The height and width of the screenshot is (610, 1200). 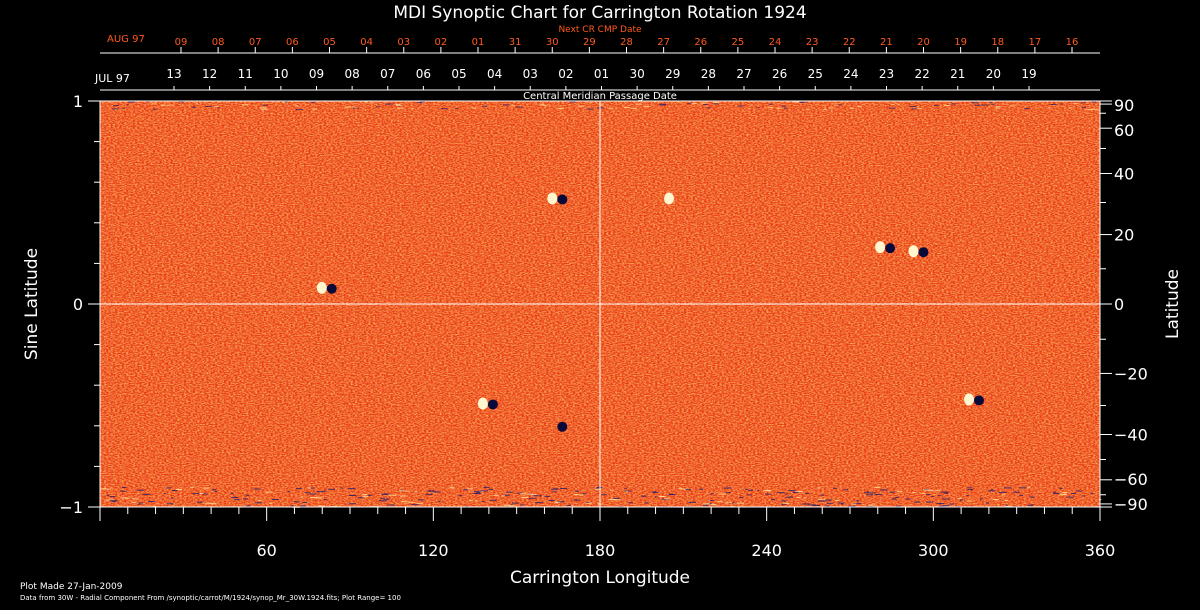 What do you see at coordinates (292, 42) in the screenshot?
I see `top-axis-date: 06` at bounding box center [292, 42].